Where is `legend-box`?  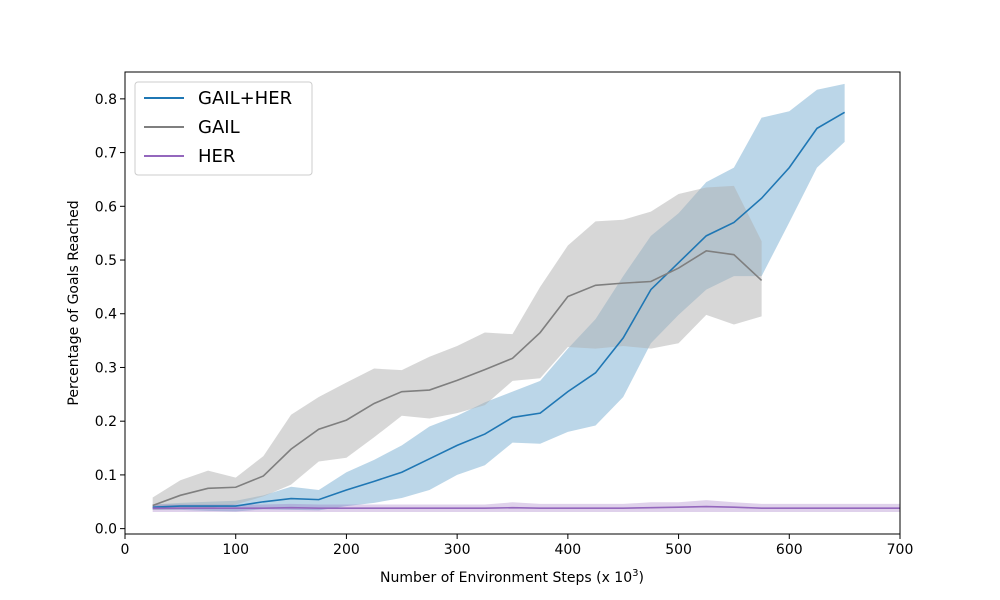
legend-box is located at coordinates (223, 128).